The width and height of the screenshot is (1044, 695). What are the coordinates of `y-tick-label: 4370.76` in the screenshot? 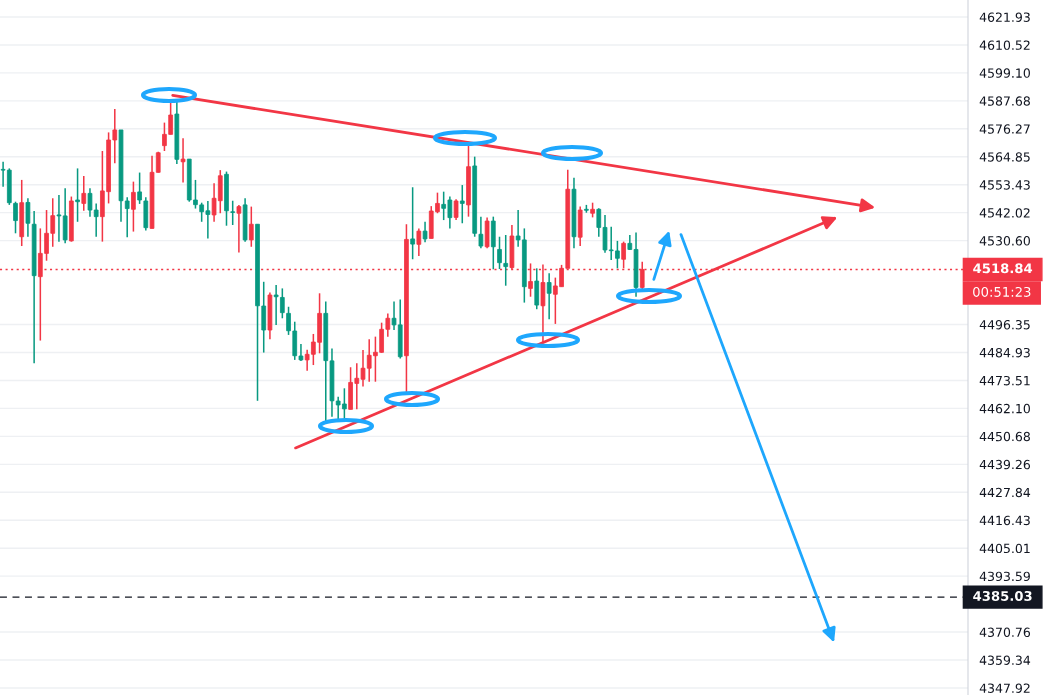 It's located at (1005, 632).